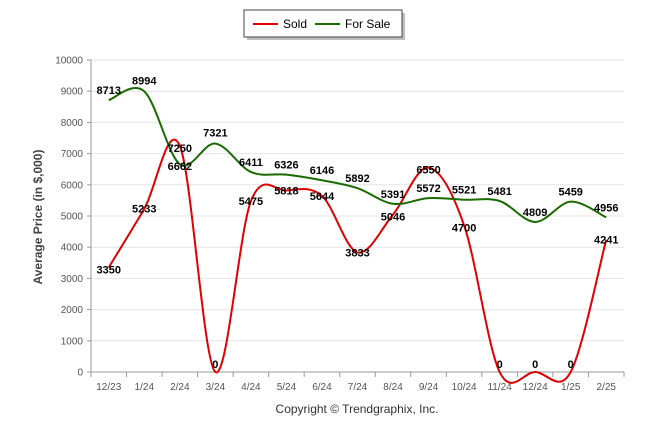 The height and width of the screenshot is (434, 646). I want to click on x-tick-label: 7/24, so click(358, 387).